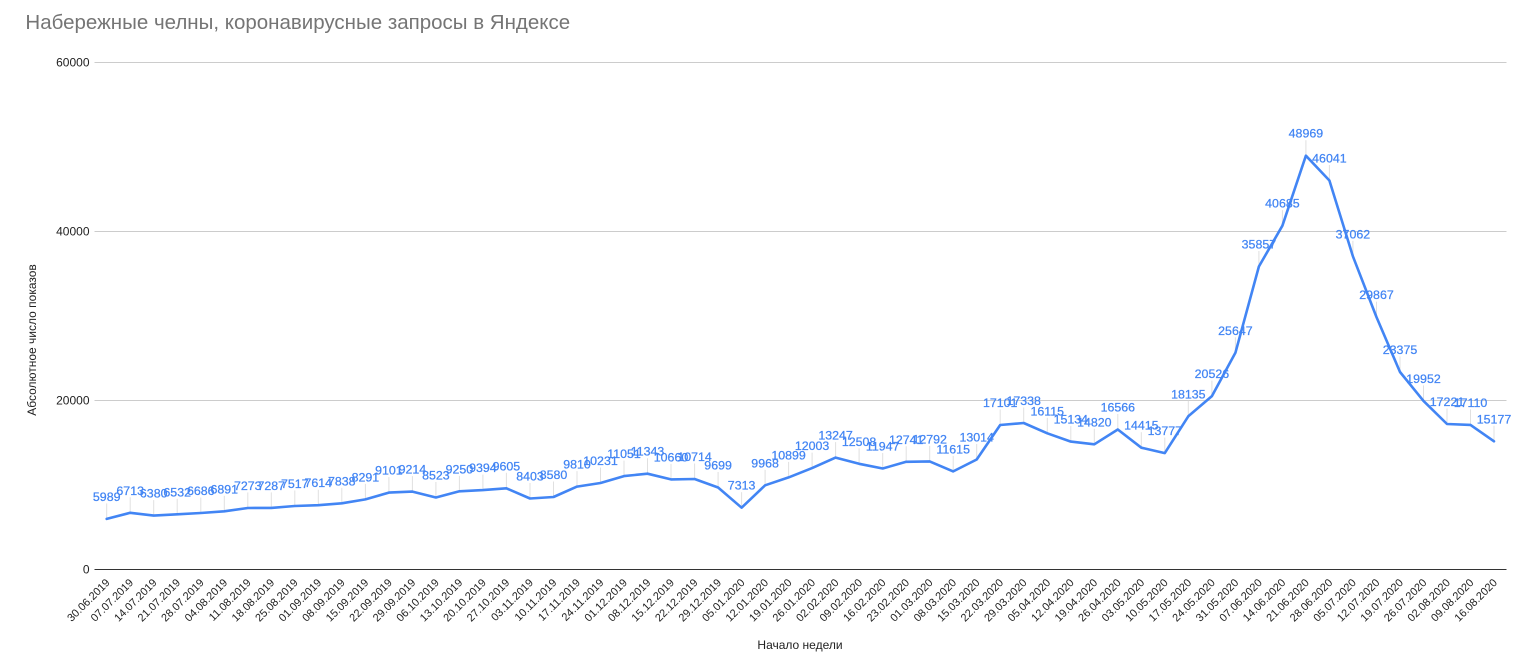 The image size is (1515, 666). What do you see at coordinates (413, 470) in the screenshot?
I see `svg-text: 9214` at bounding box center [413, 470].